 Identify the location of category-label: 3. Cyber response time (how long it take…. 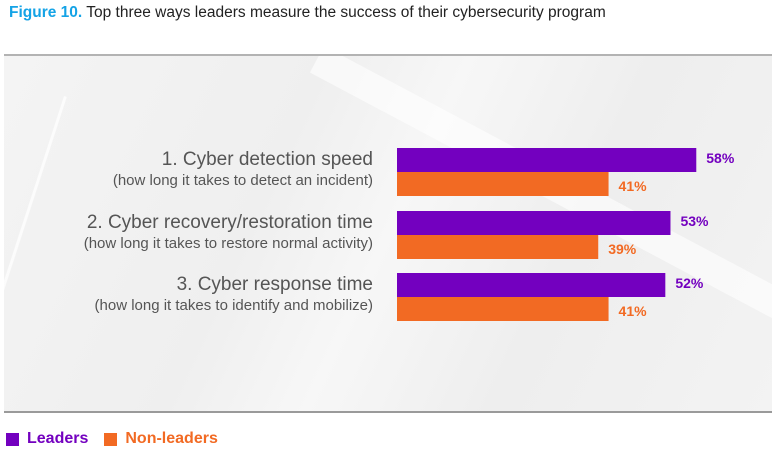
(234, 294).